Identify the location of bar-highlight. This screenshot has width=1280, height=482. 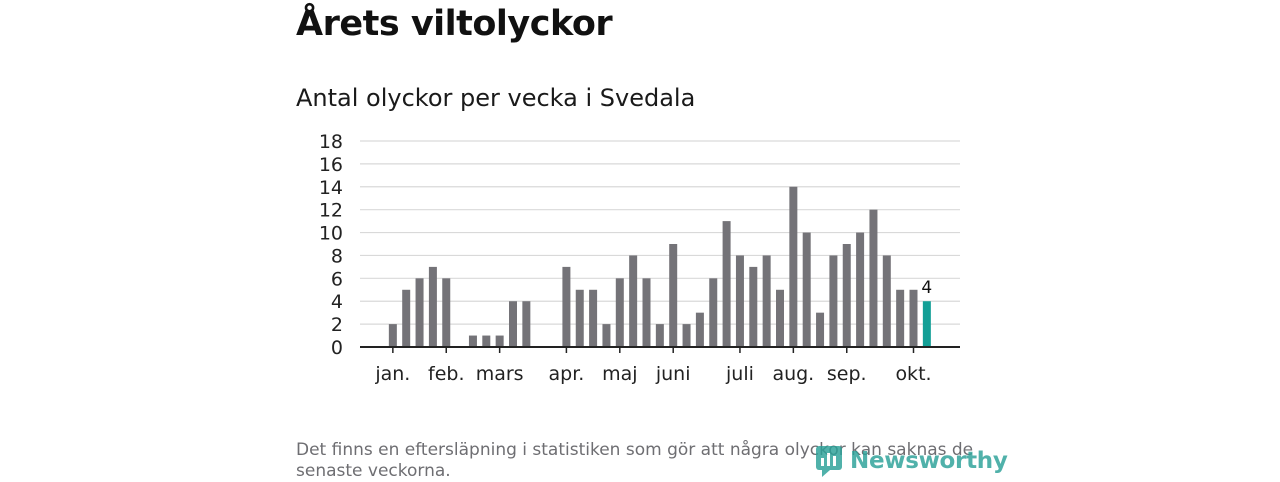
(926, 324).